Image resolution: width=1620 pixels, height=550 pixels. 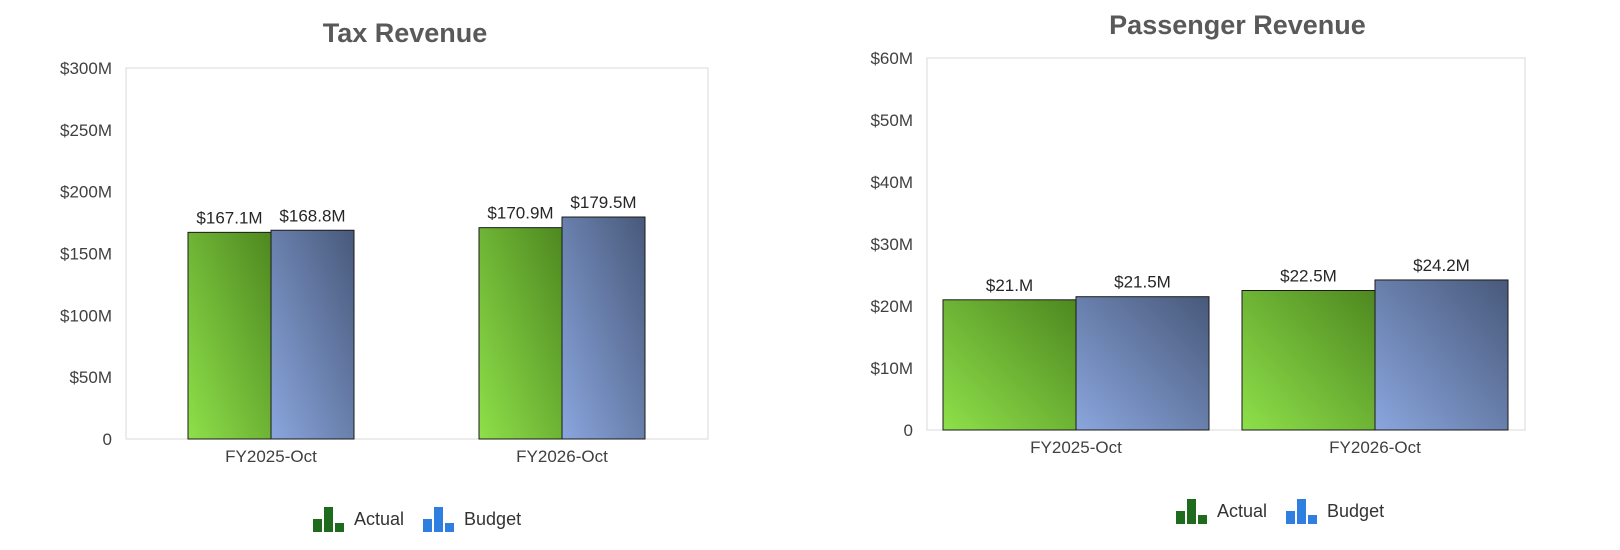 What do you see at coordinates (86, 315) in the screenshot?
I see `y-tick-label: $100M` at bounding box center [86, 315].